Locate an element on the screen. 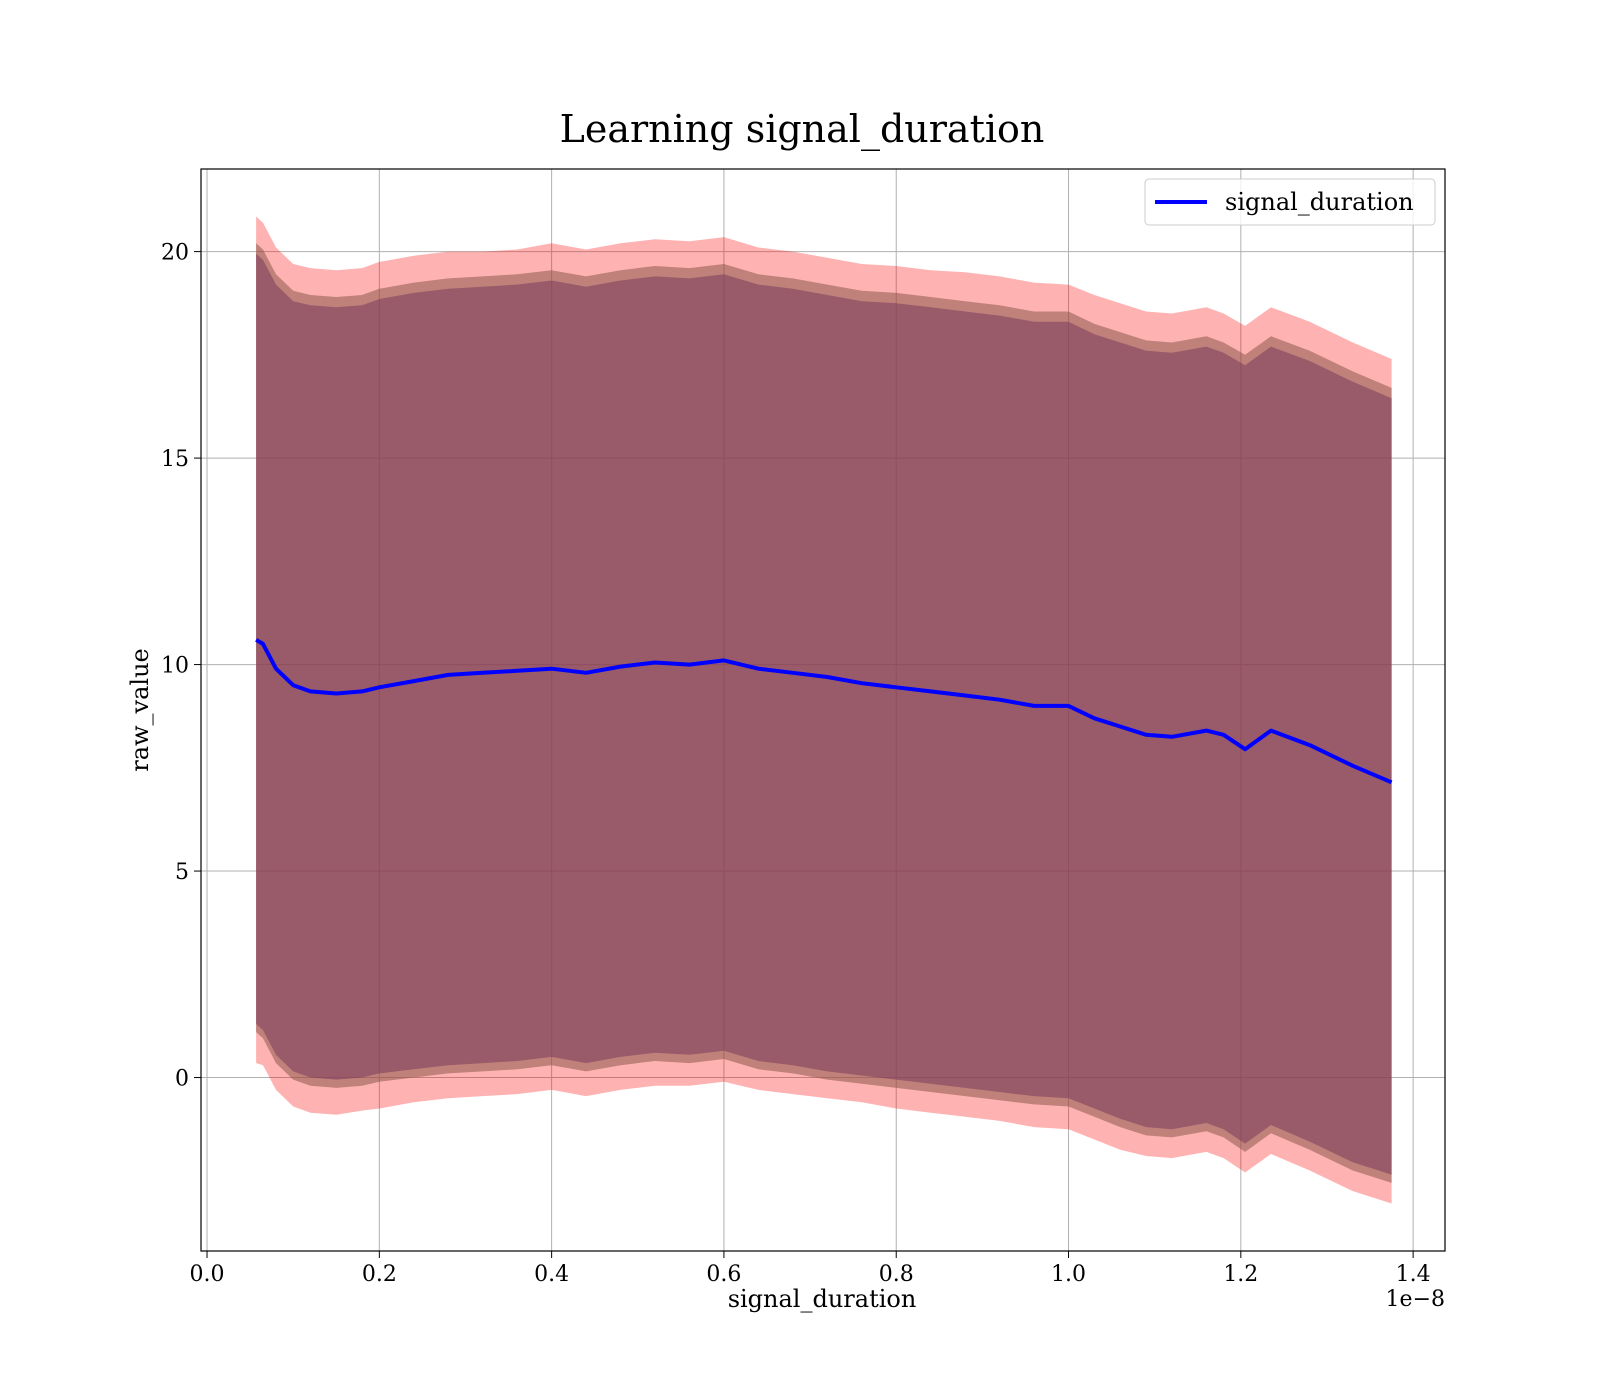 This screenshot has height=1400, width=1600. y-tick-label: 0 is located at coordinates (182, 1079).